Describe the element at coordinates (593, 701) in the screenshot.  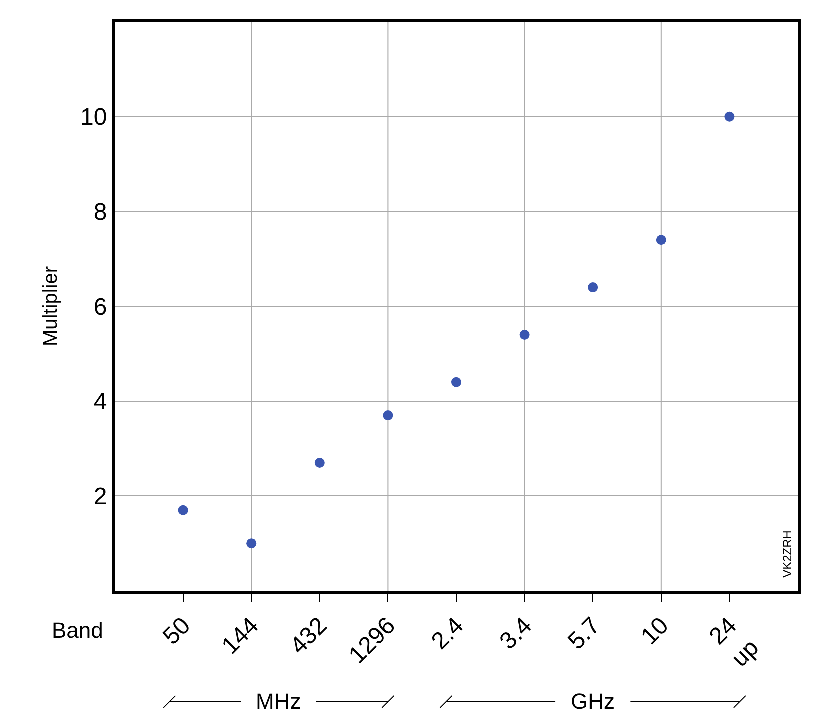
I see `text: GHz` at that location.